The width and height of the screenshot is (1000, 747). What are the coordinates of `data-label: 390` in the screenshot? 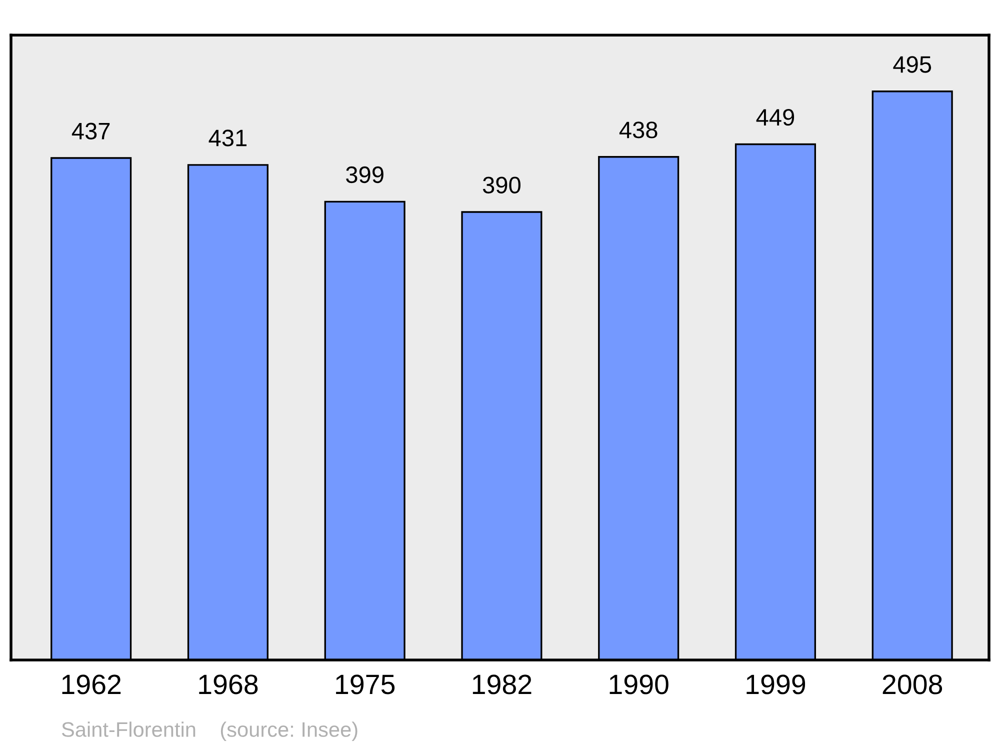 It's located at (501, 185).